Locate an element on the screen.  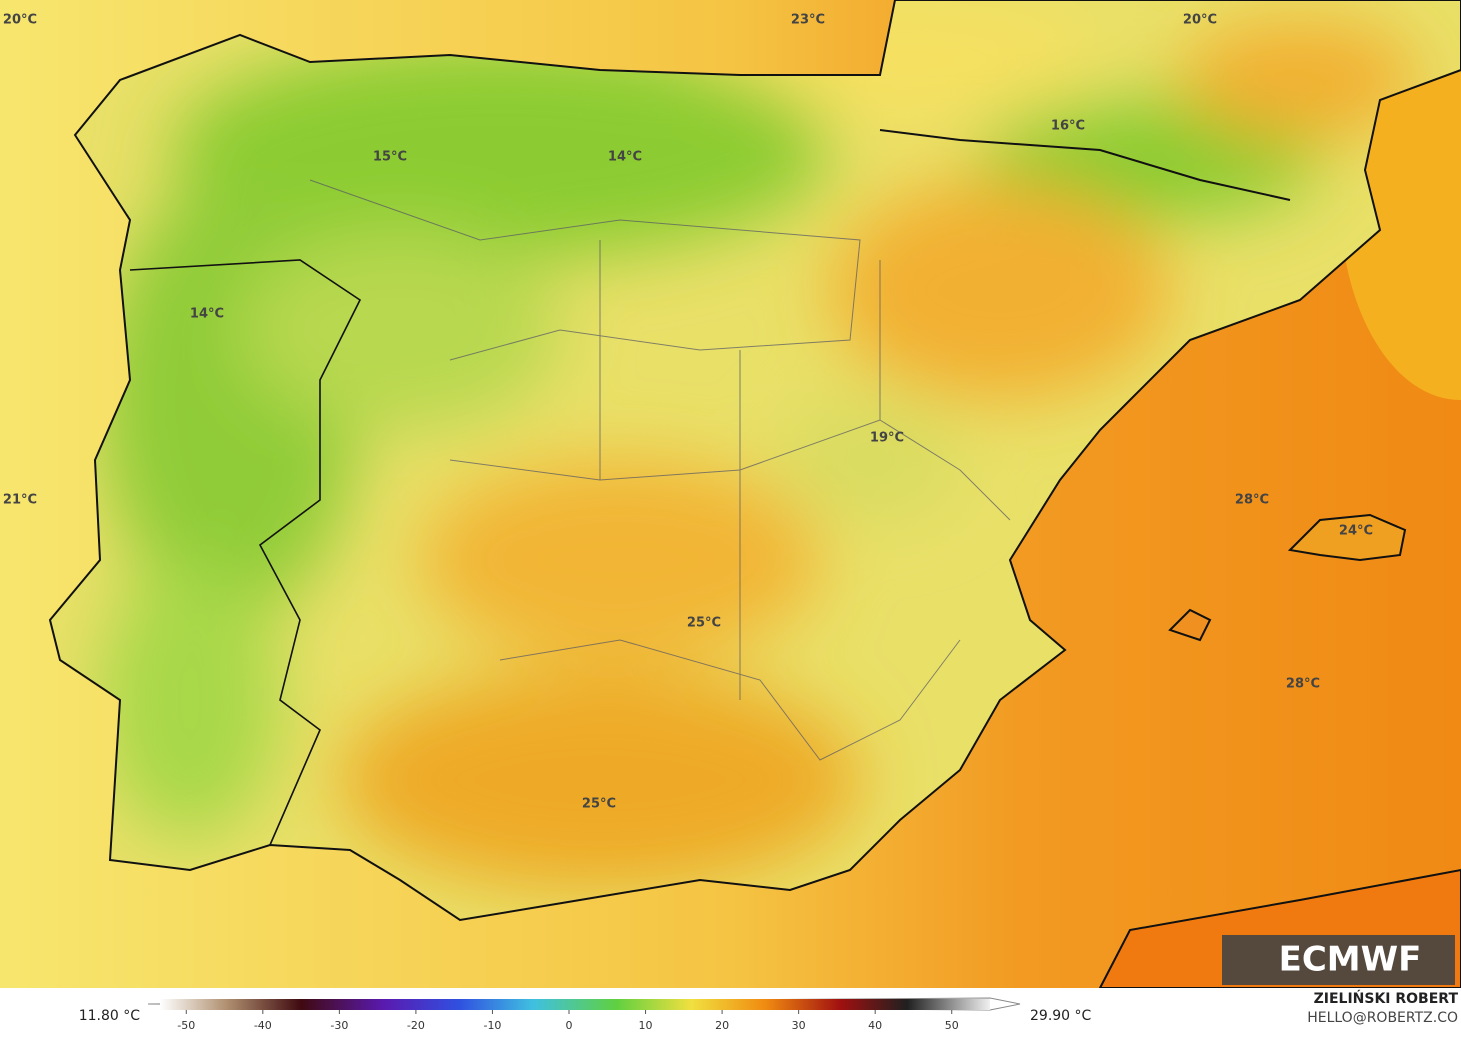
colorbar-tick-label: 0 is located at coordinates (569, 1025).